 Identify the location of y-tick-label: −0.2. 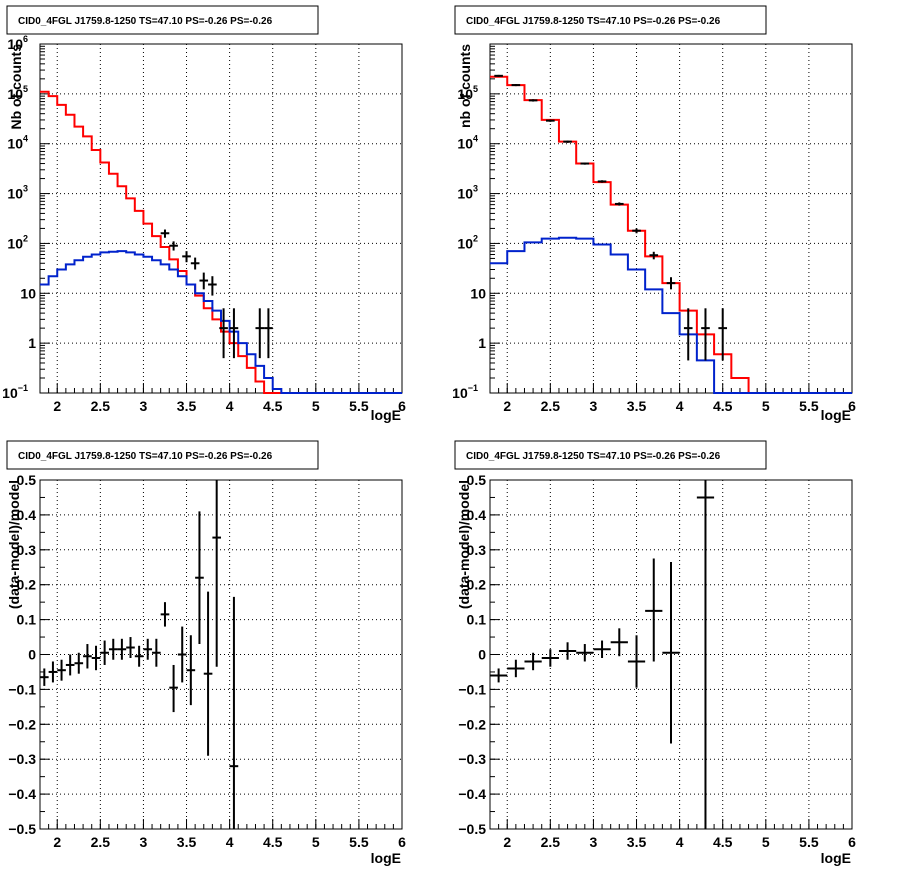
(472, 724).